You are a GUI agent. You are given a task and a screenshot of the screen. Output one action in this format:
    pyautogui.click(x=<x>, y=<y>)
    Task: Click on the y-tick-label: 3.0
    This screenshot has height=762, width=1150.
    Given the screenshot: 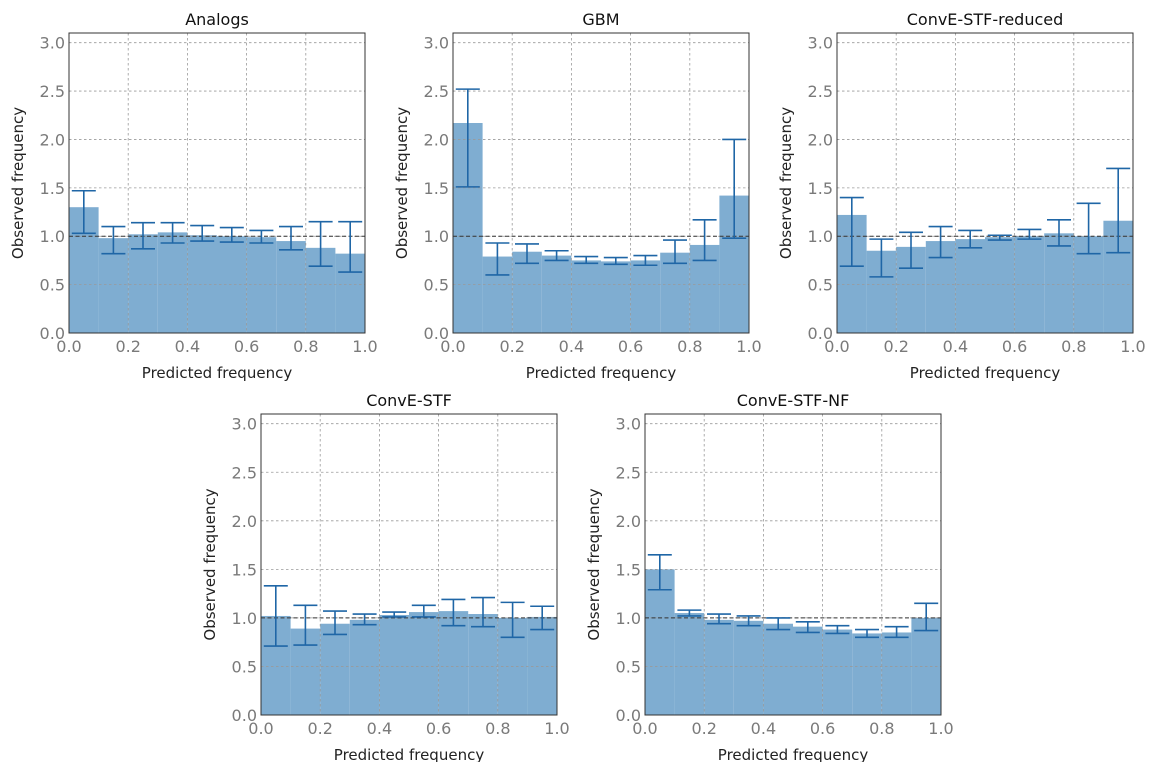 What is the action you would take?
    pyautogui.click(x=628, y=424)
    